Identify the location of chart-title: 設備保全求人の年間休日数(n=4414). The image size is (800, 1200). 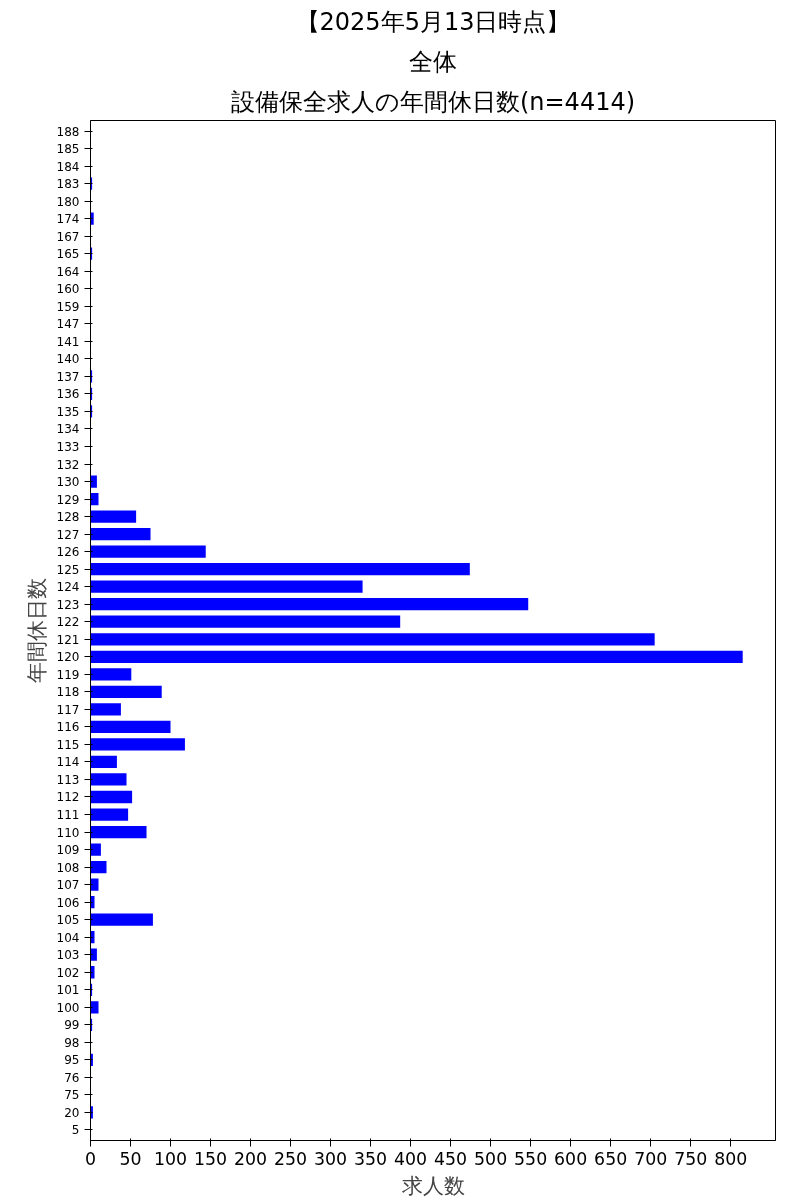
(433, 101).